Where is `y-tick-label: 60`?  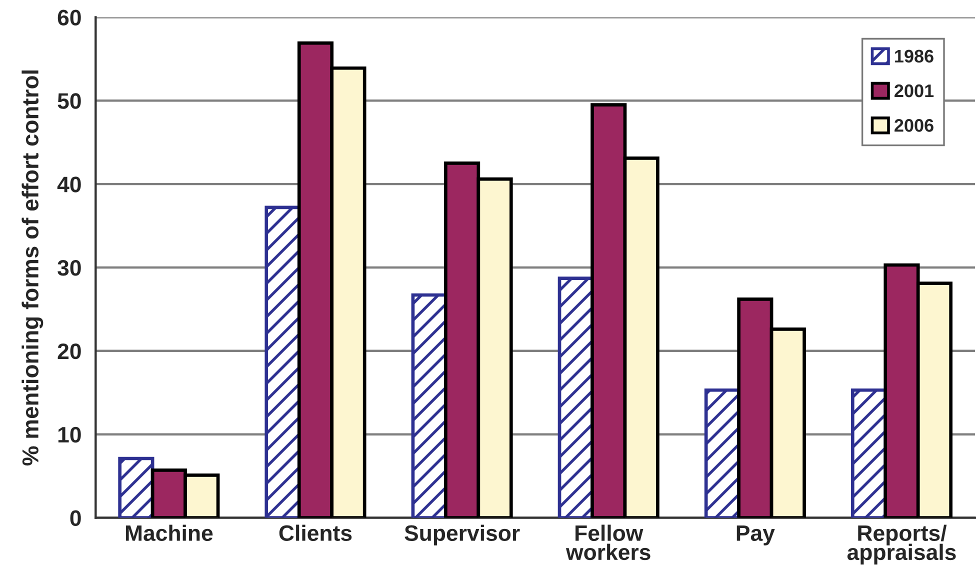 y-tick-label: 60 is located at coordinates (69, 18).